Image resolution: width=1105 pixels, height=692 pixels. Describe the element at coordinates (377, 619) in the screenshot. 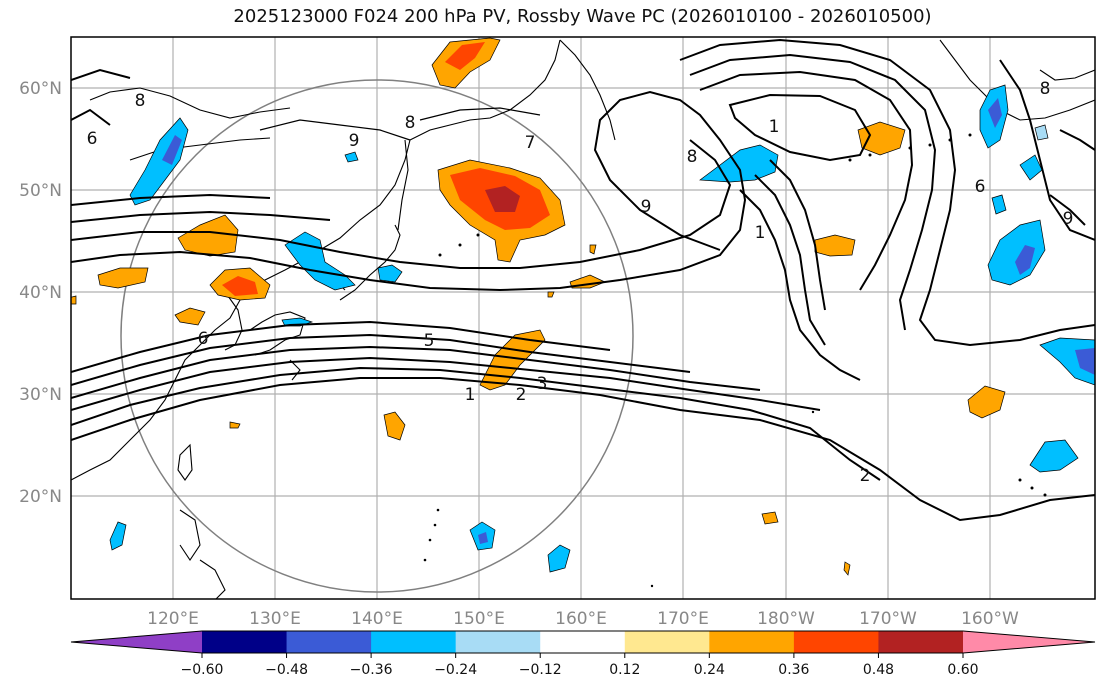

I see `lon-label: 140°E` at that location.